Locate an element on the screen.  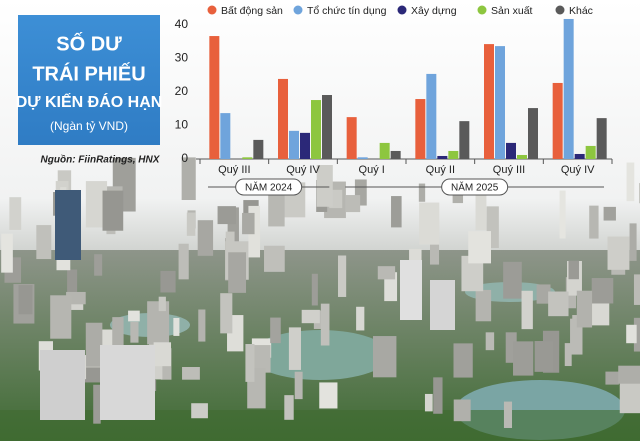
legend-label: Sản xuất is located at coordinates (512, 11).